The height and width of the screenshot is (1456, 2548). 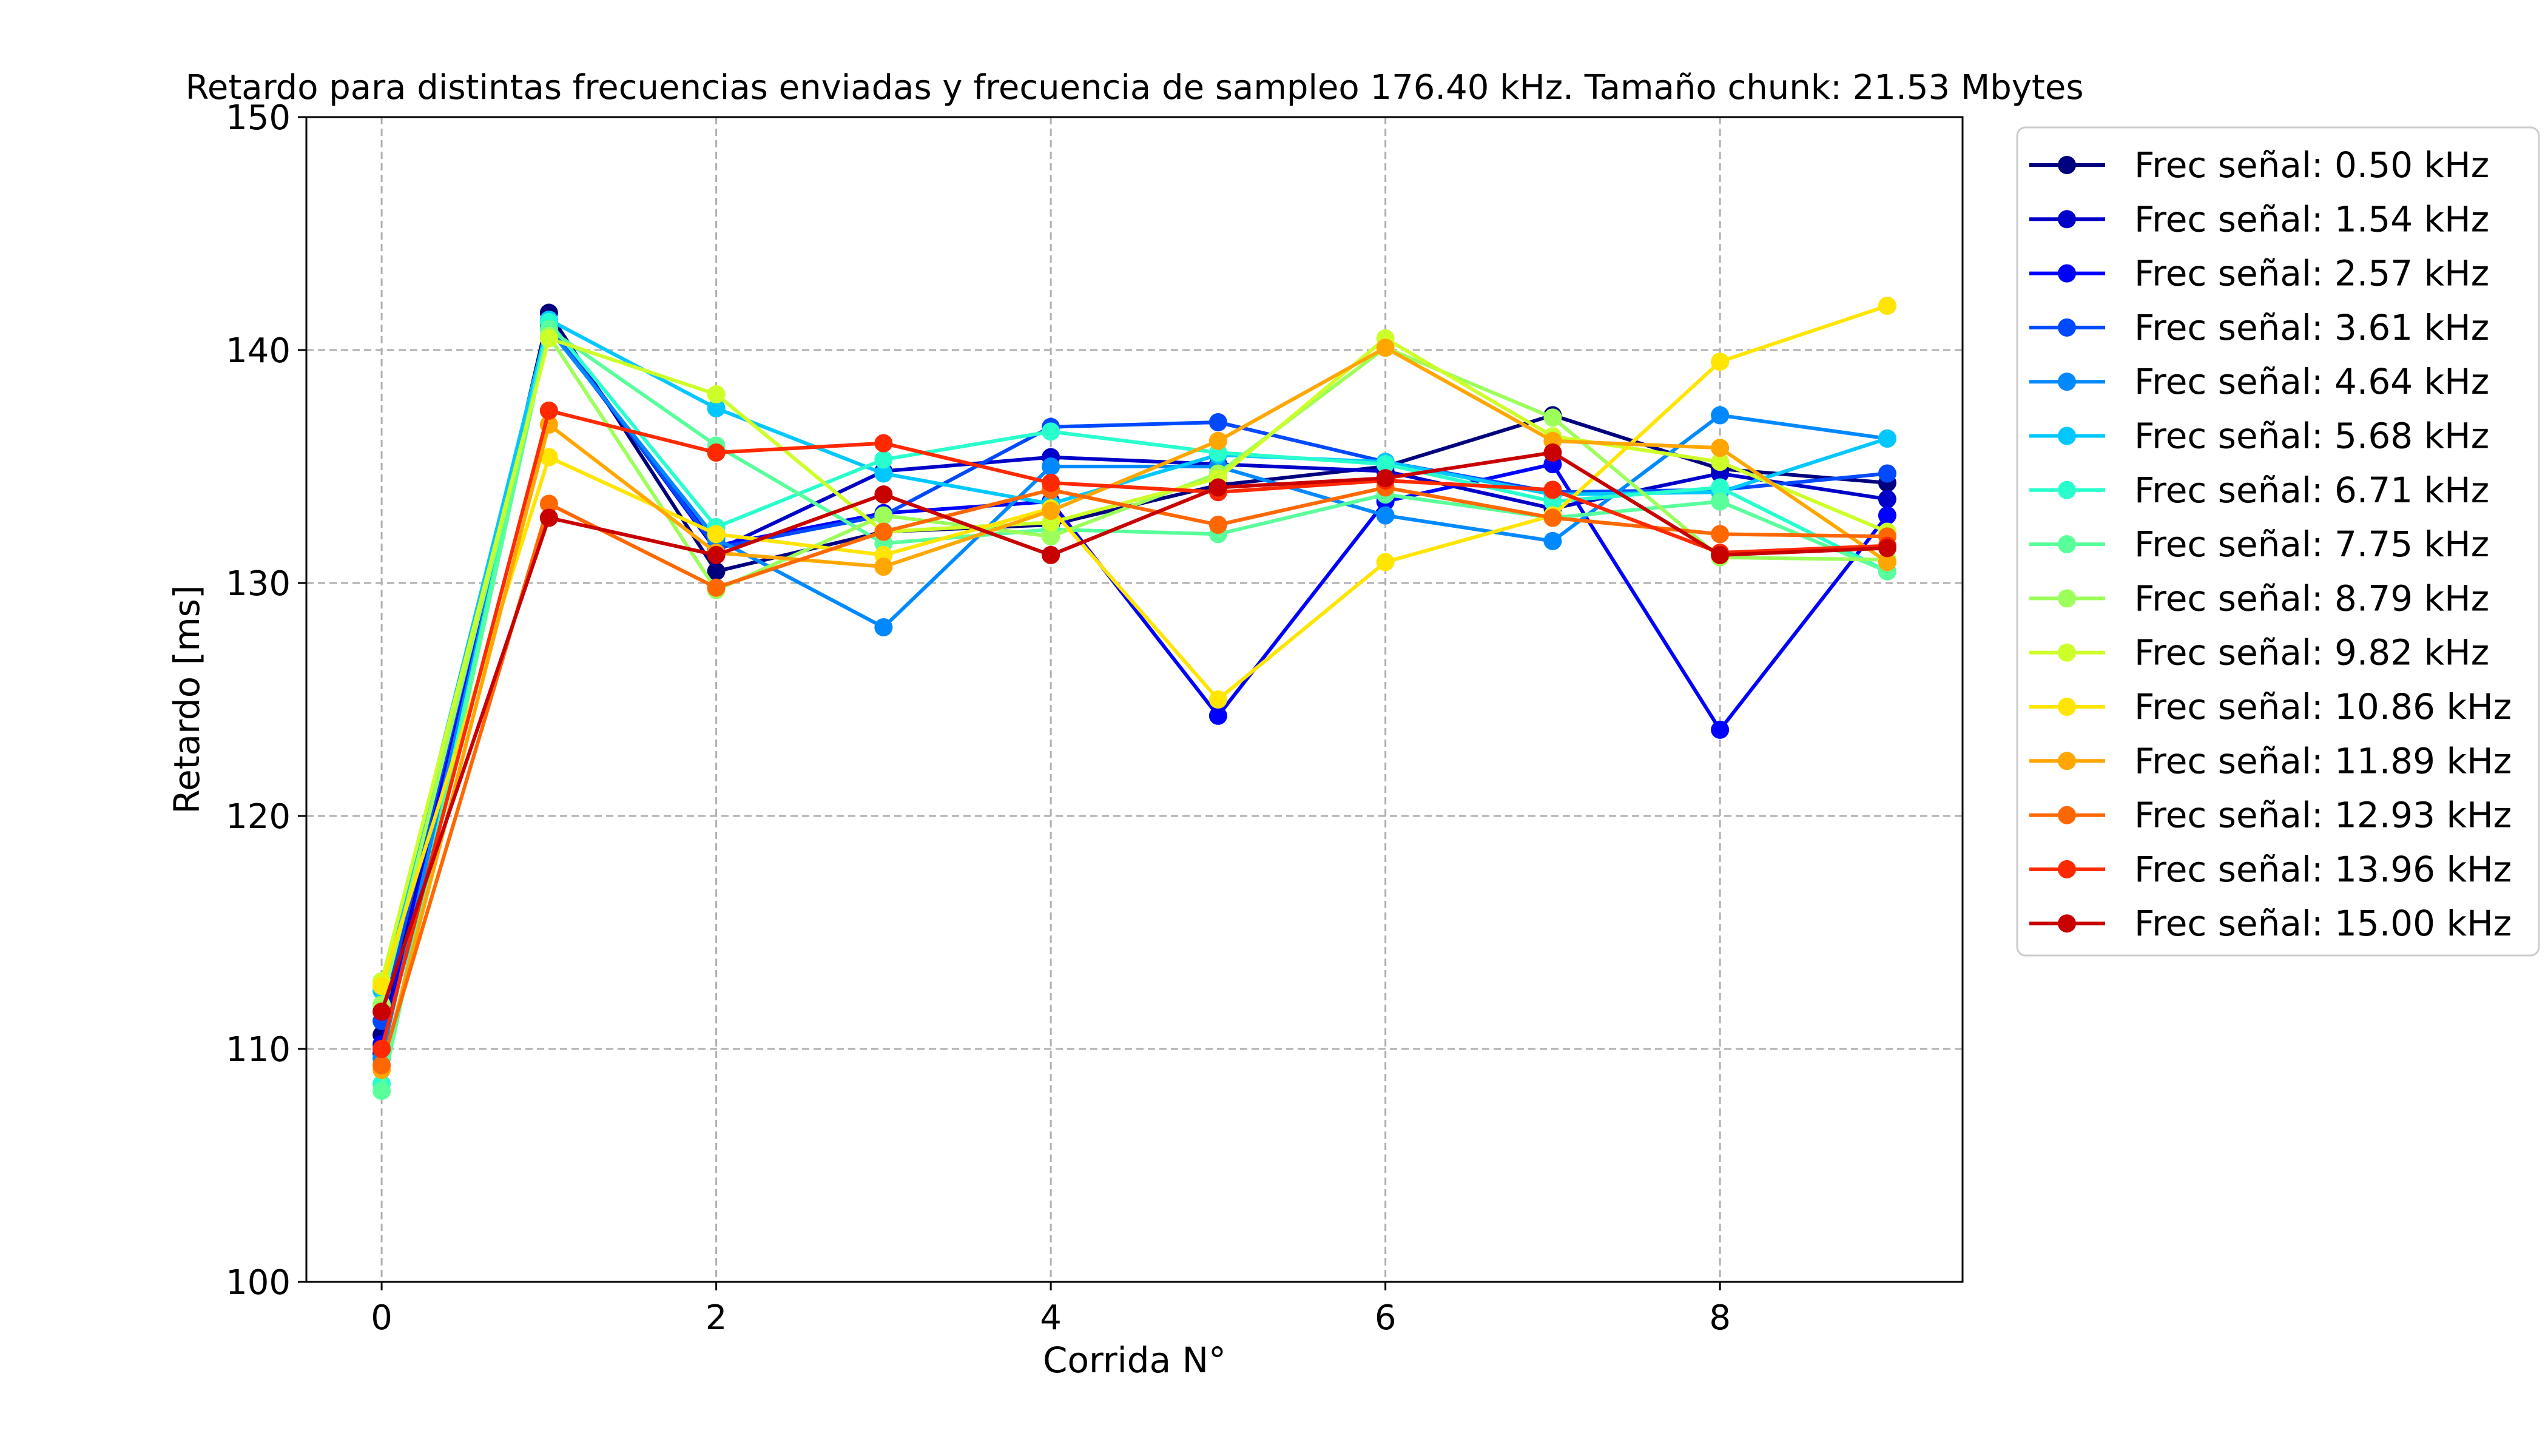 What do you see at coordinates (258, 1050) in the screenshot?
I see `y-tick-label: 110` at bounding box center [258, 1050].